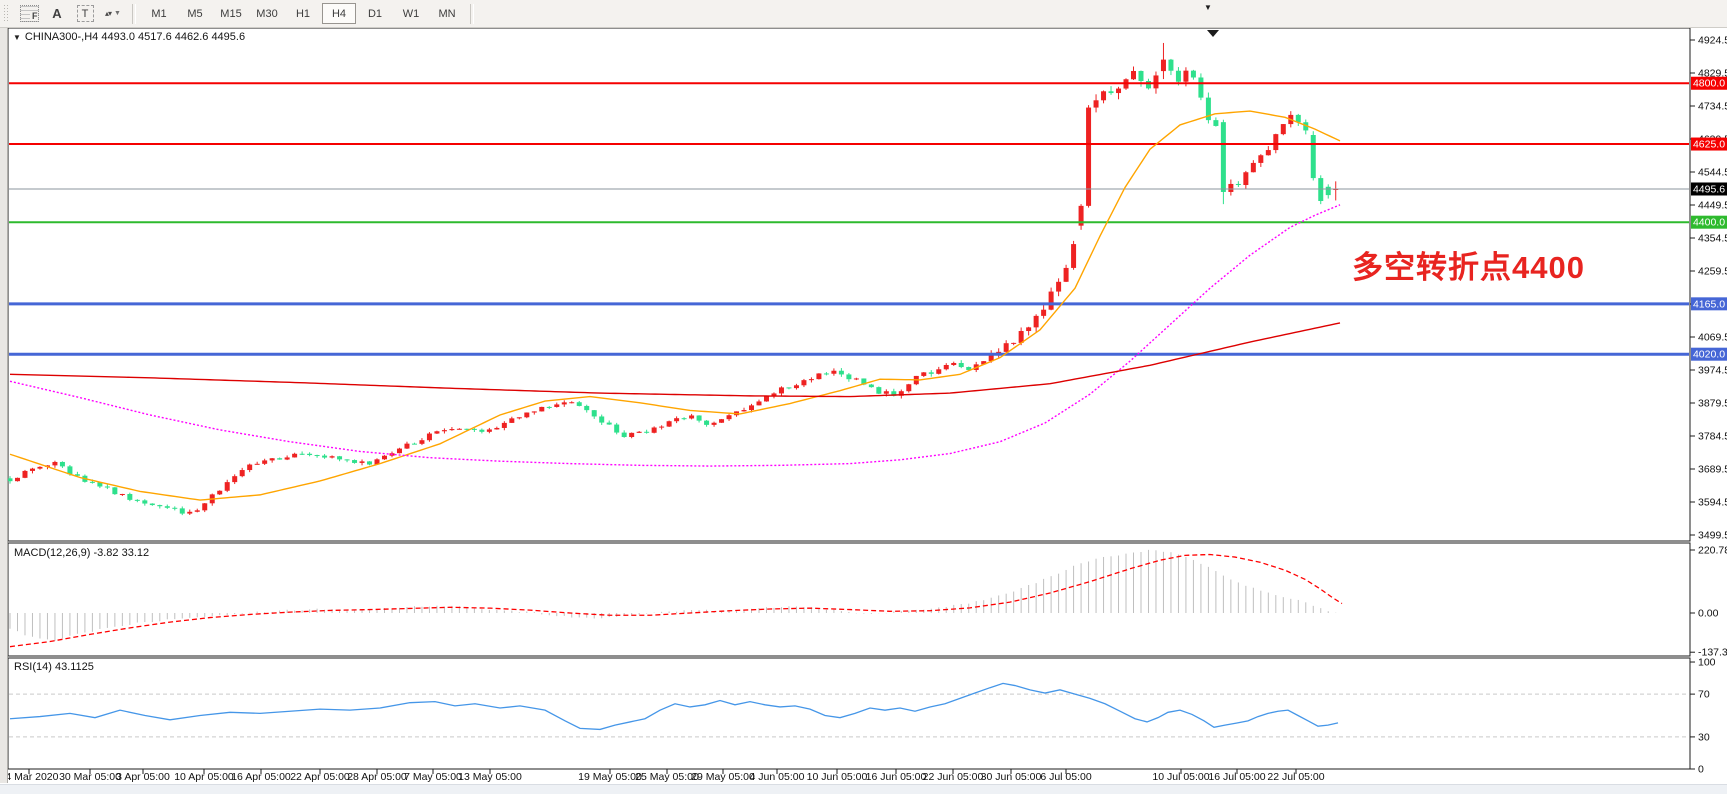 This screenshot has width=1727, height=794. I want to click on time-tick-label: 22 Jun 05:00, so click(953, 777).